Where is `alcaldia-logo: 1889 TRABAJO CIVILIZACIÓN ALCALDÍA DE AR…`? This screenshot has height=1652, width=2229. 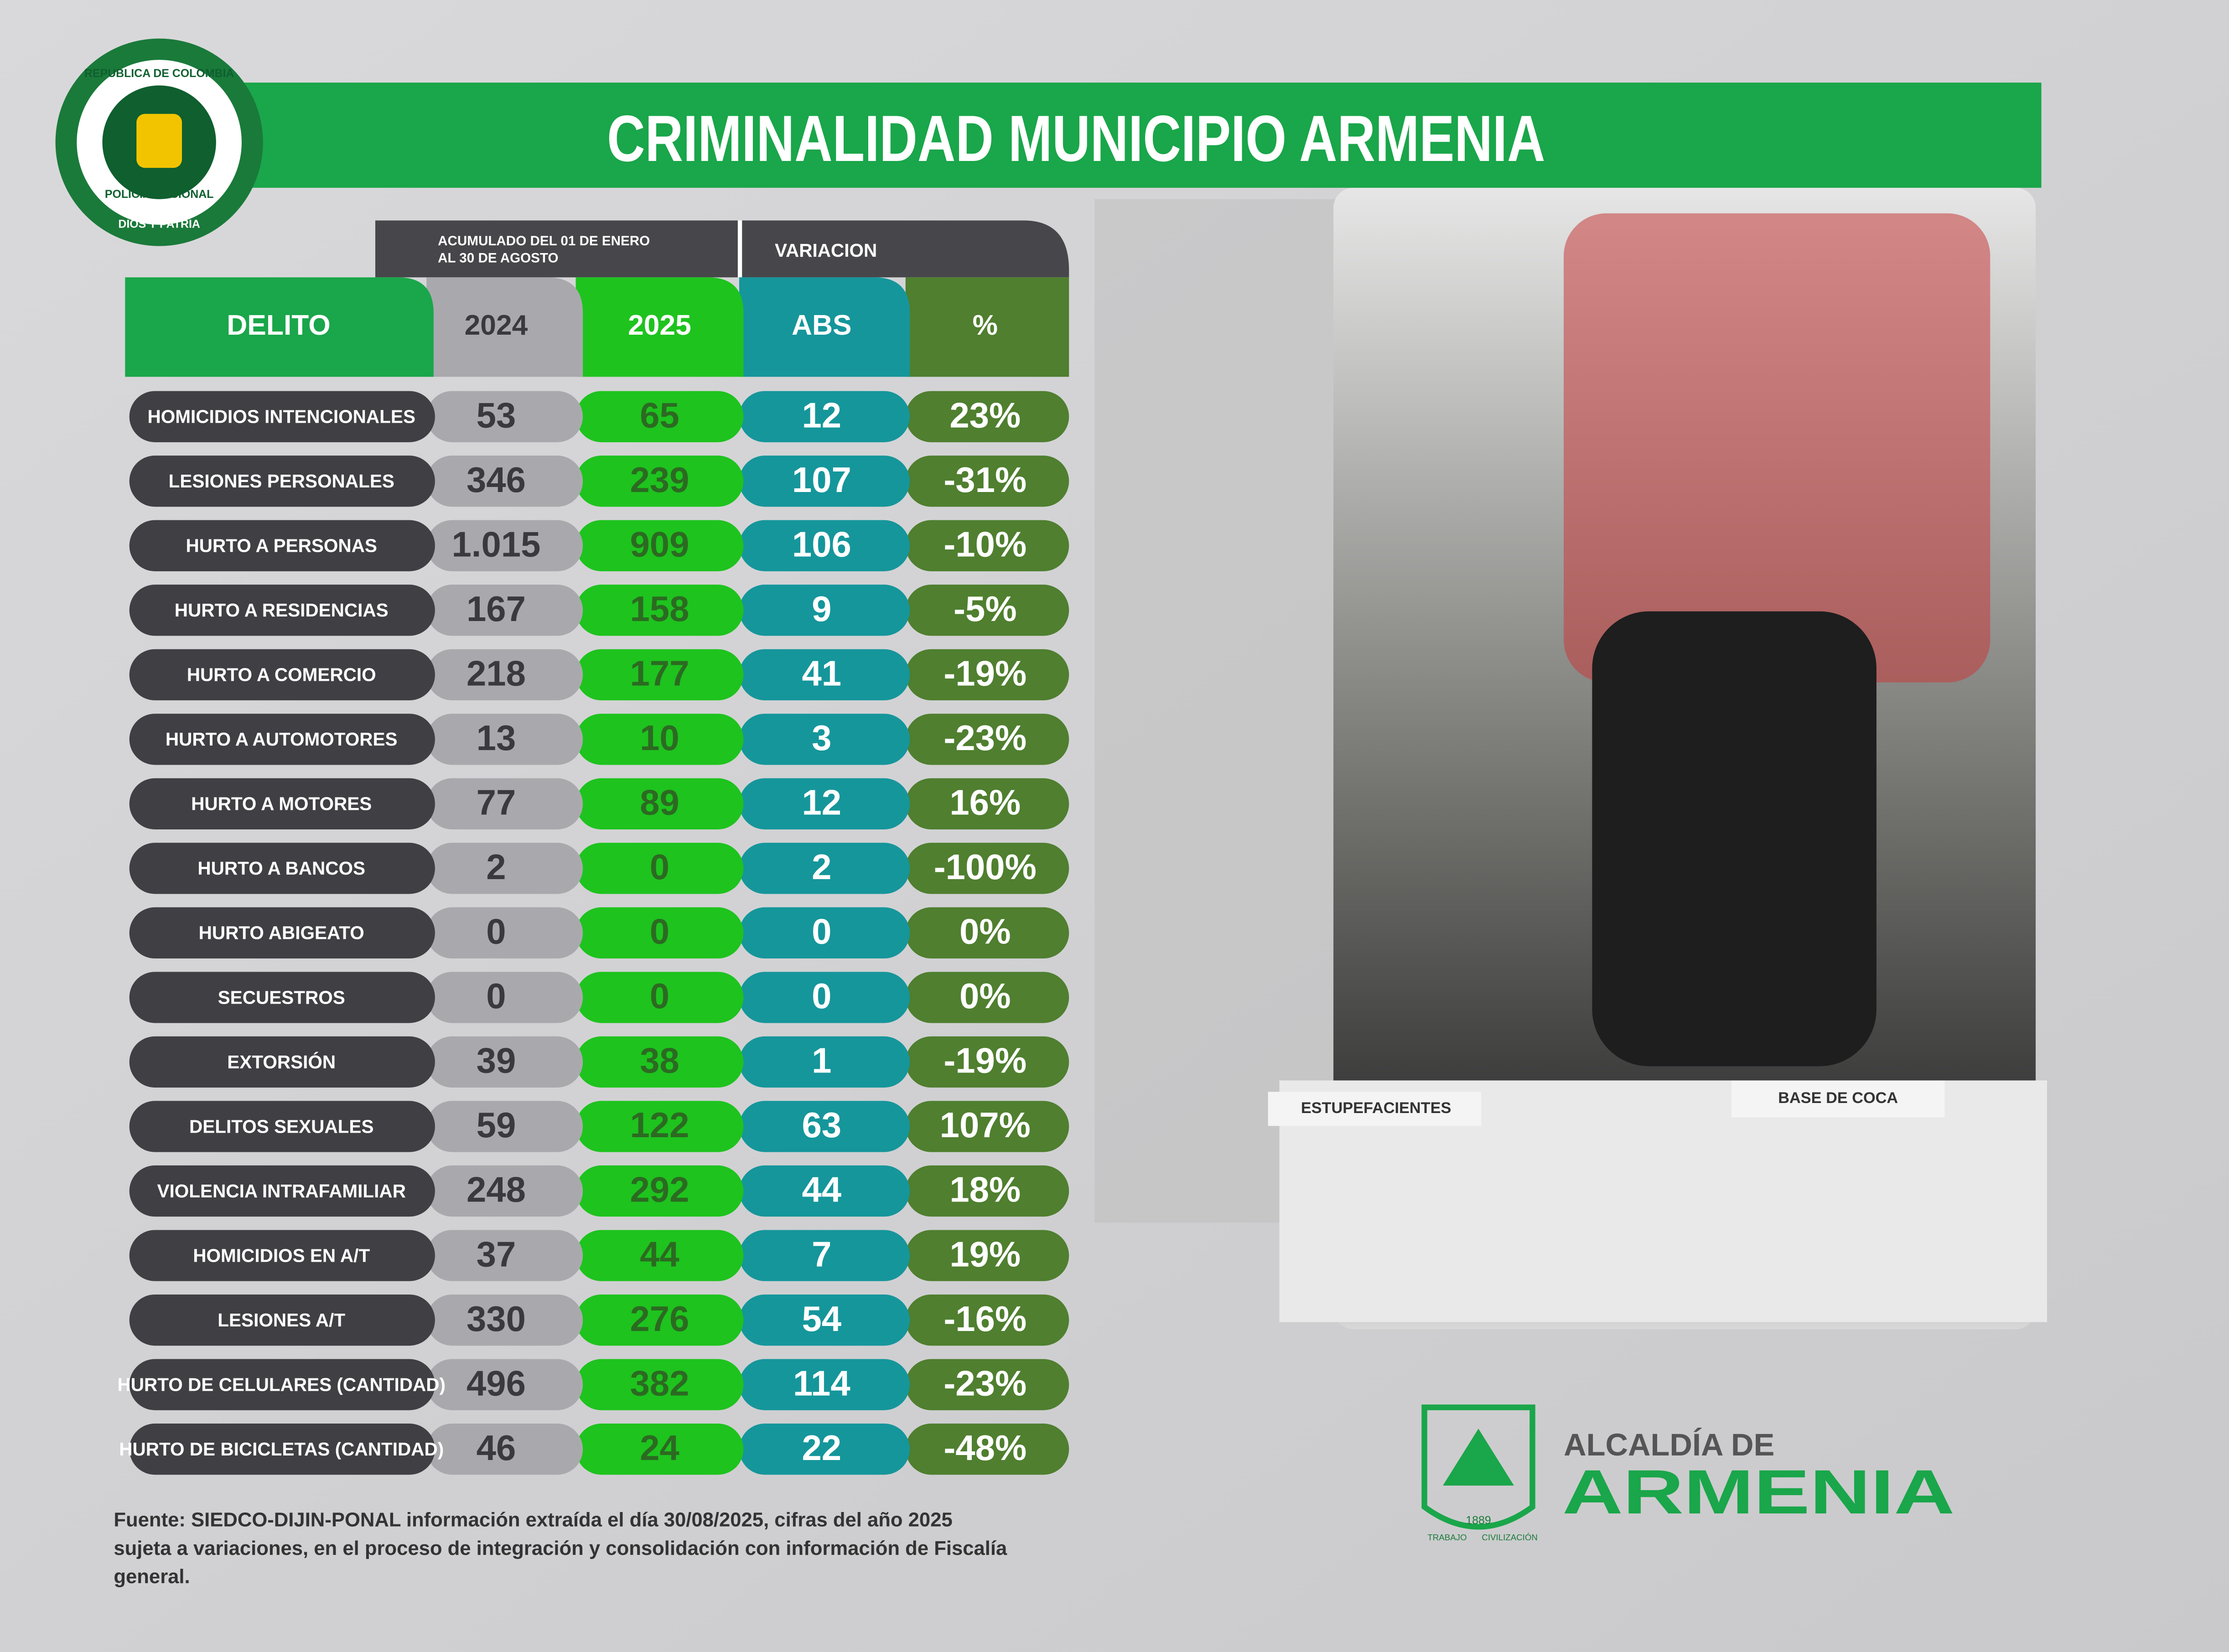
alcaldia-logo: 1889 TRABAJO CIVILIZACIÓN ALCALDÍA DE AR… is located at coordinates (1687, 1473).